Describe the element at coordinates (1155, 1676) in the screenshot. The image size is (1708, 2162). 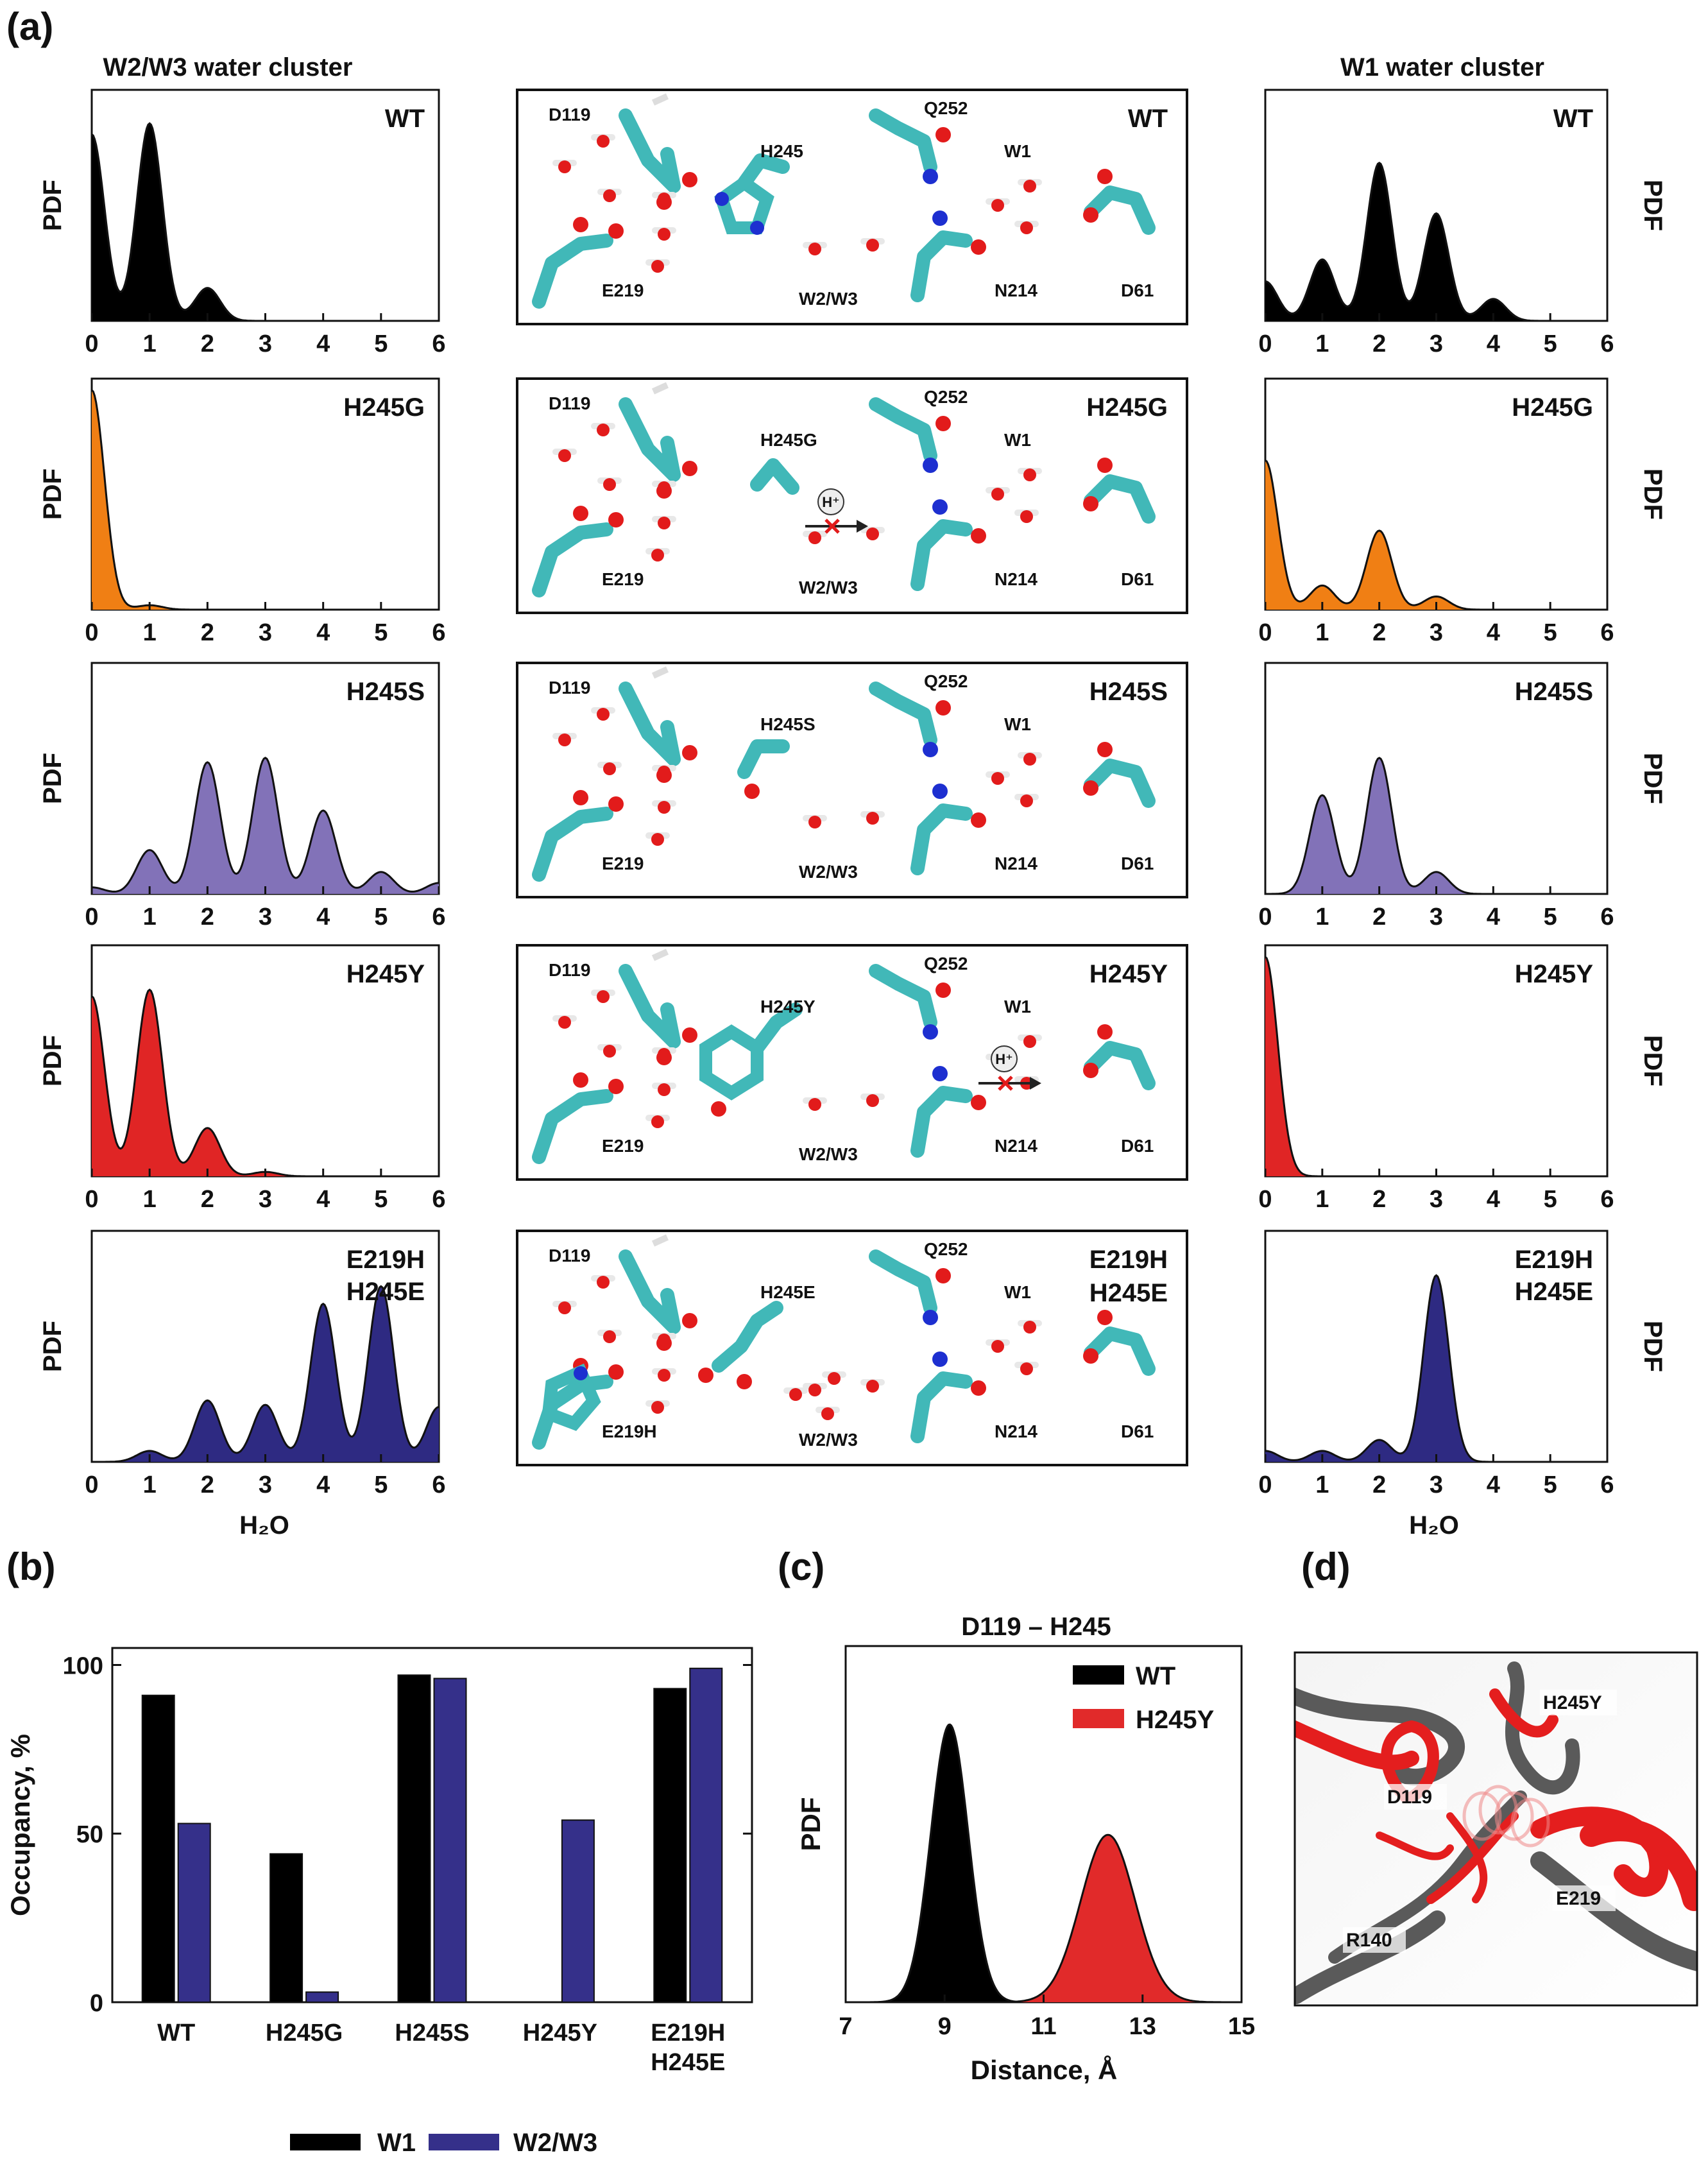
I see `c-legend-wt-label: WT` at that location.